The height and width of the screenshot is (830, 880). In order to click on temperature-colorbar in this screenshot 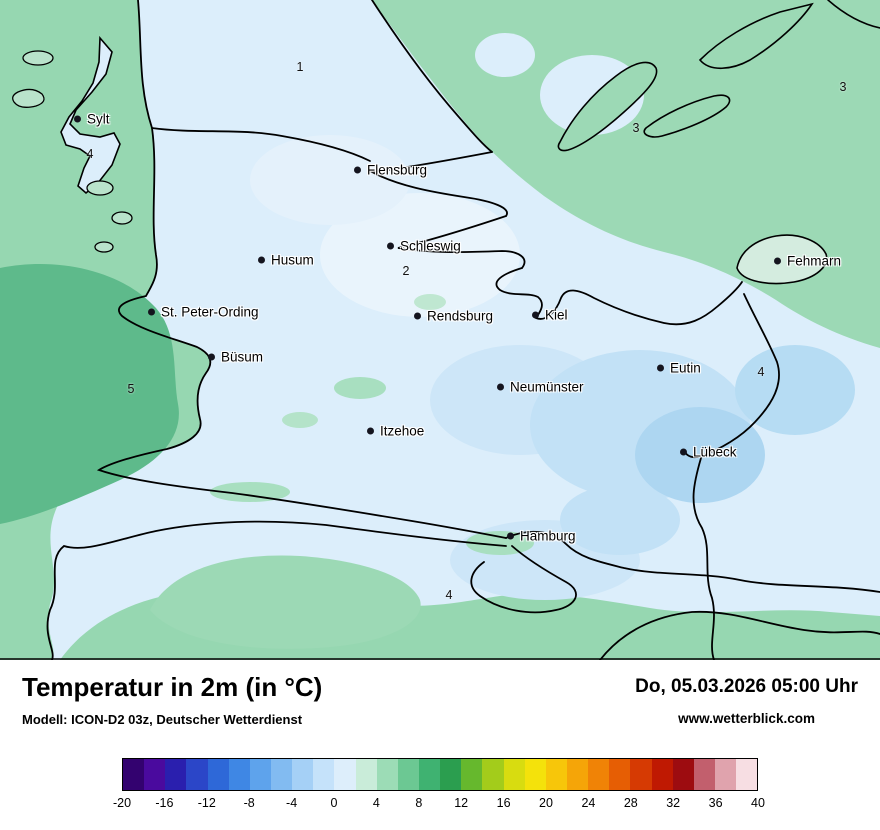, I will do `click(440, 774)`.